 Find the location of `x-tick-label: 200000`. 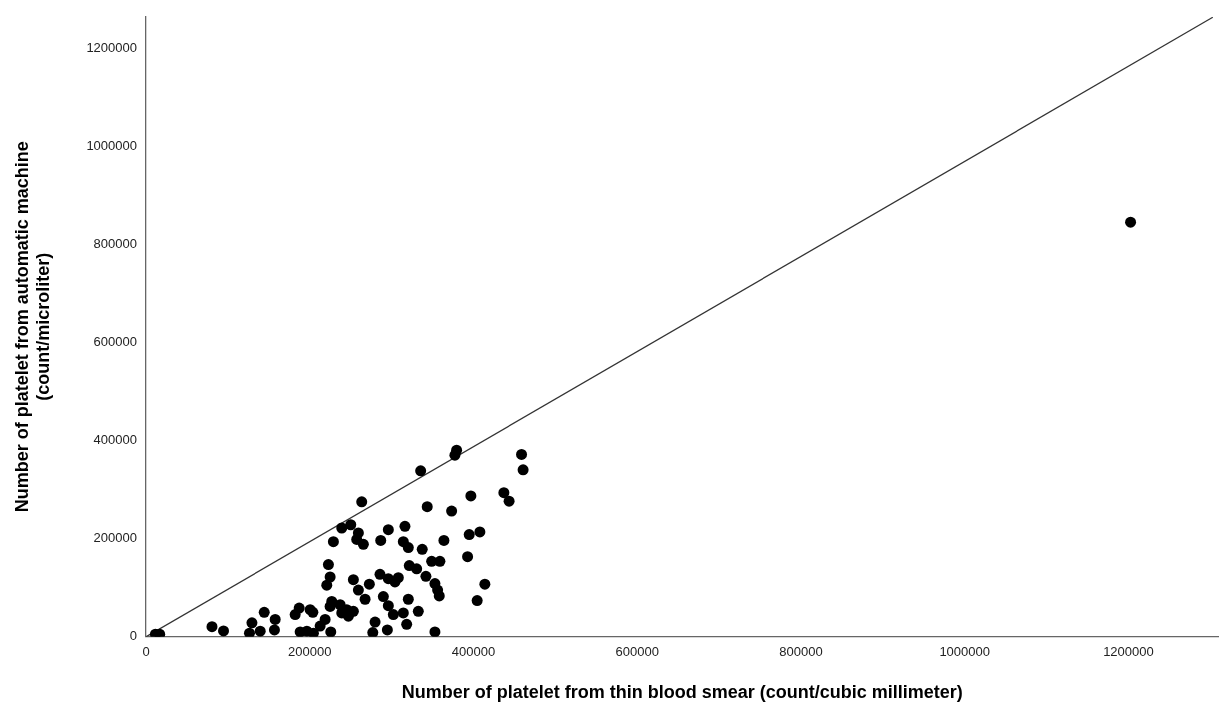

x-tick-label: 200000 is located at coordinates (310, 652).